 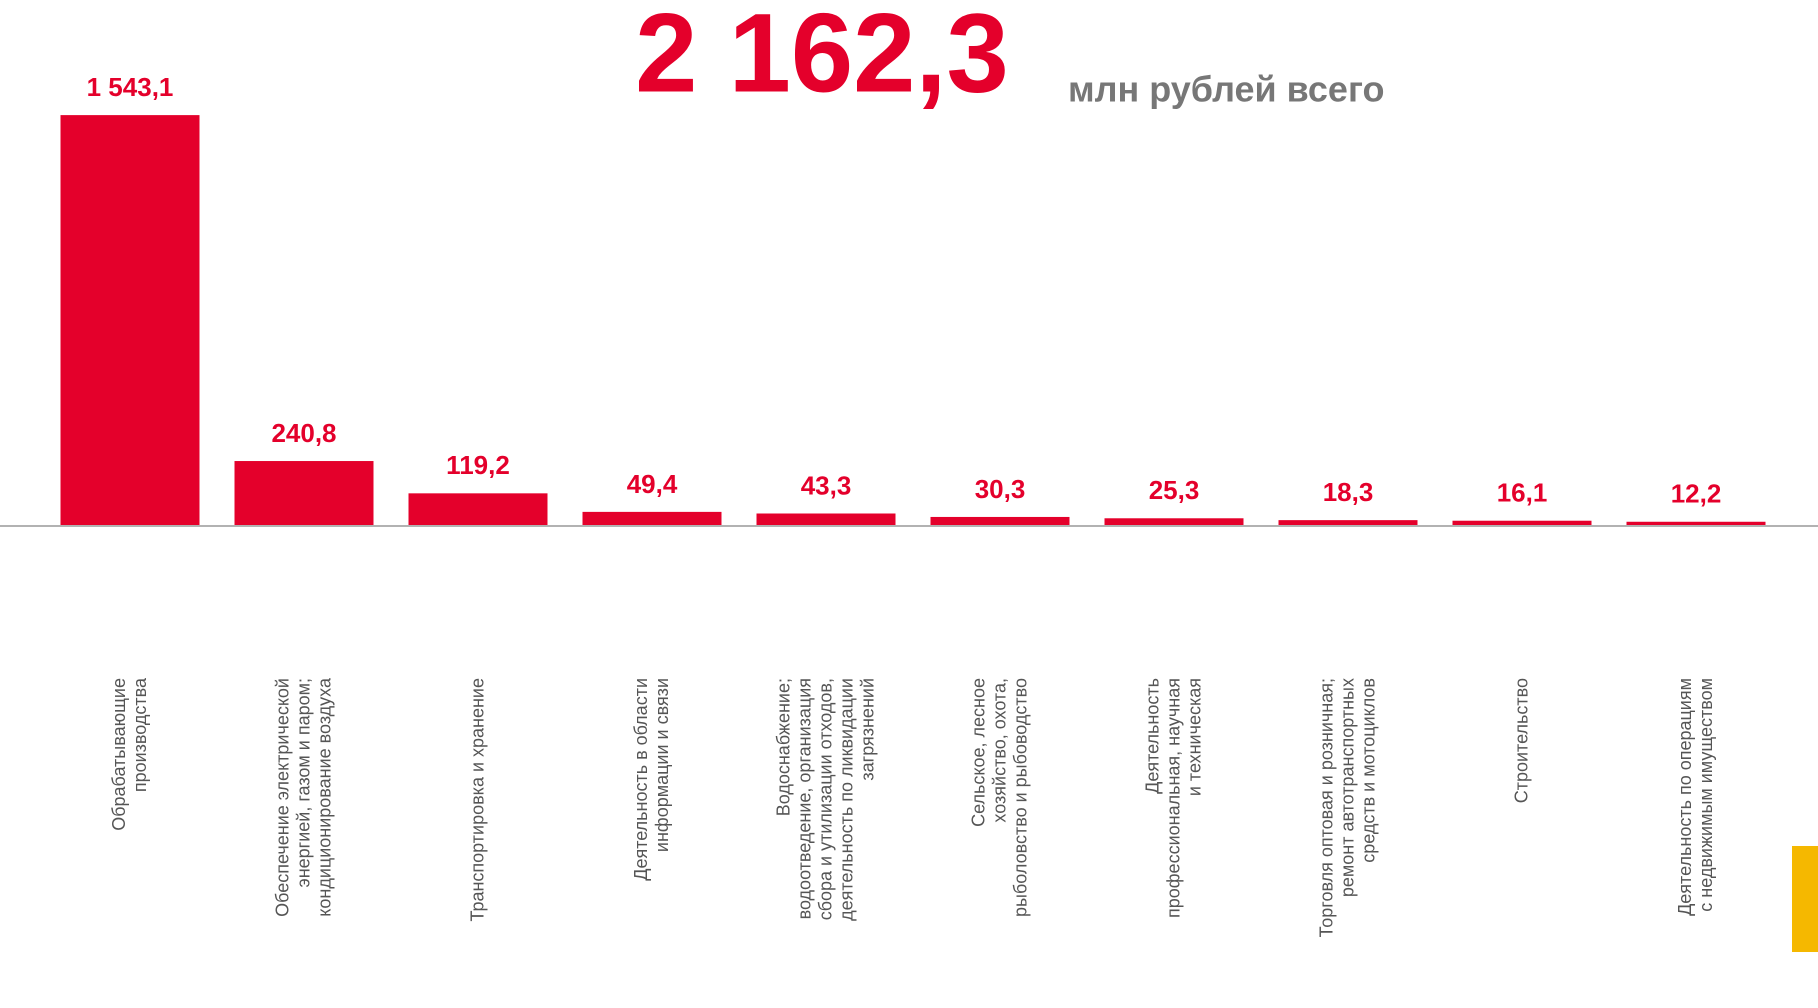 I want to click on value-label: 18,3, so click(x=1348, y=492).